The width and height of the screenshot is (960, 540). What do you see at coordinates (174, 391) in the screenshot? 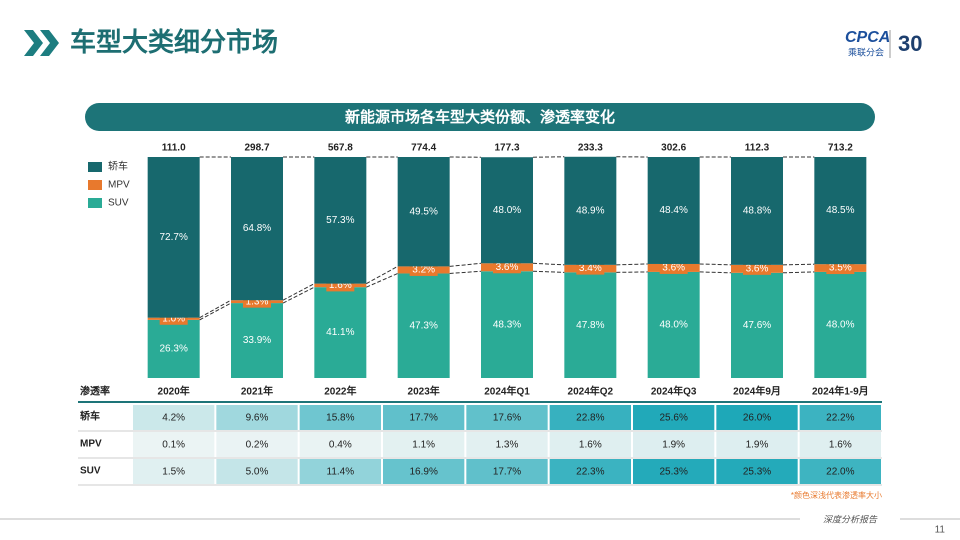
I see `table-col-header: 2020年` at bounding box center [174, 391].